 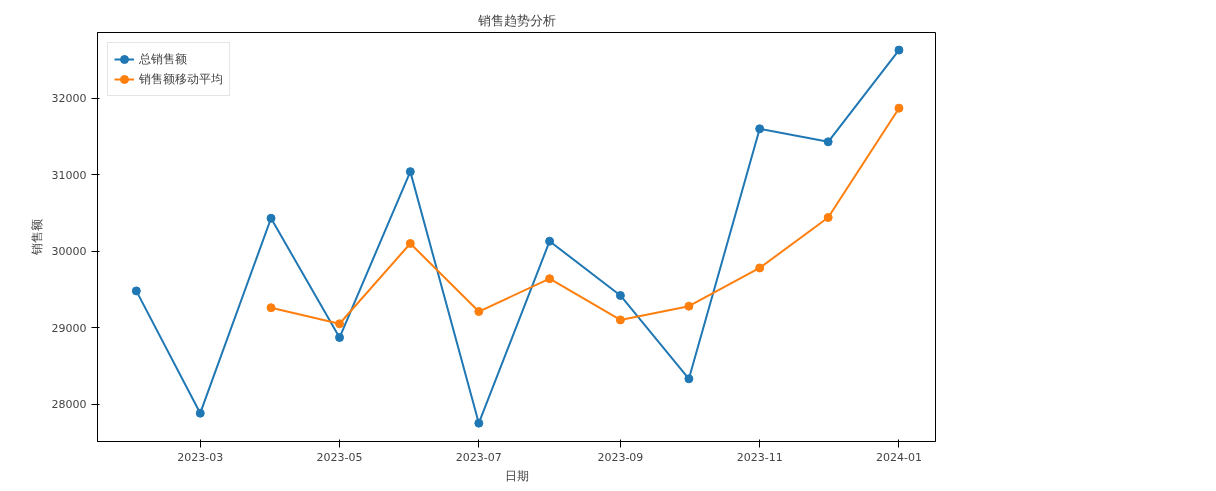 I want to click on legend-label: 总销售额, so click(x=163, y=59).